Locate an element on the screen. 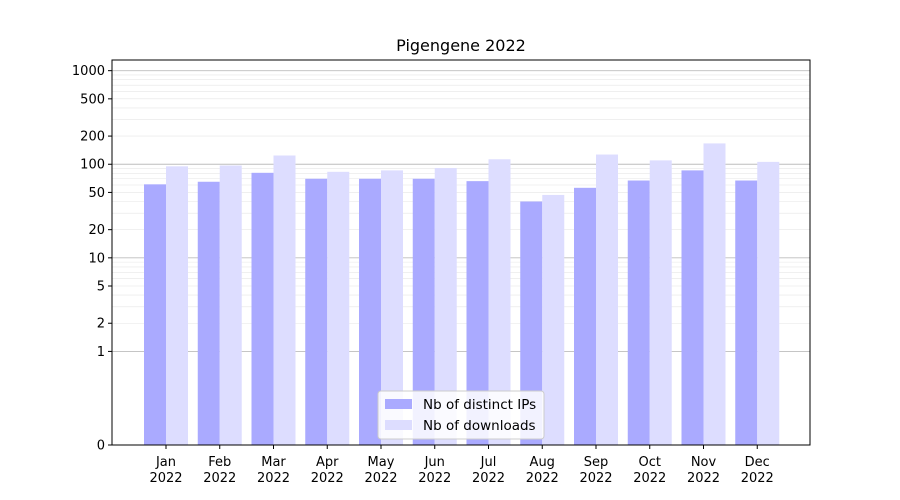 This screenshot has height=500, width=900. legend-box is located at coordinates (461, 415).